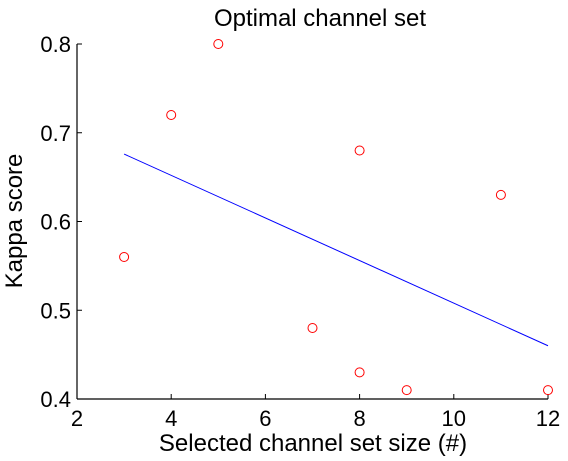  What do you see at coordinates (55, 44) in the screenshot?
I see `y-tick-label: 0.8` at bounding box center [55, 44].